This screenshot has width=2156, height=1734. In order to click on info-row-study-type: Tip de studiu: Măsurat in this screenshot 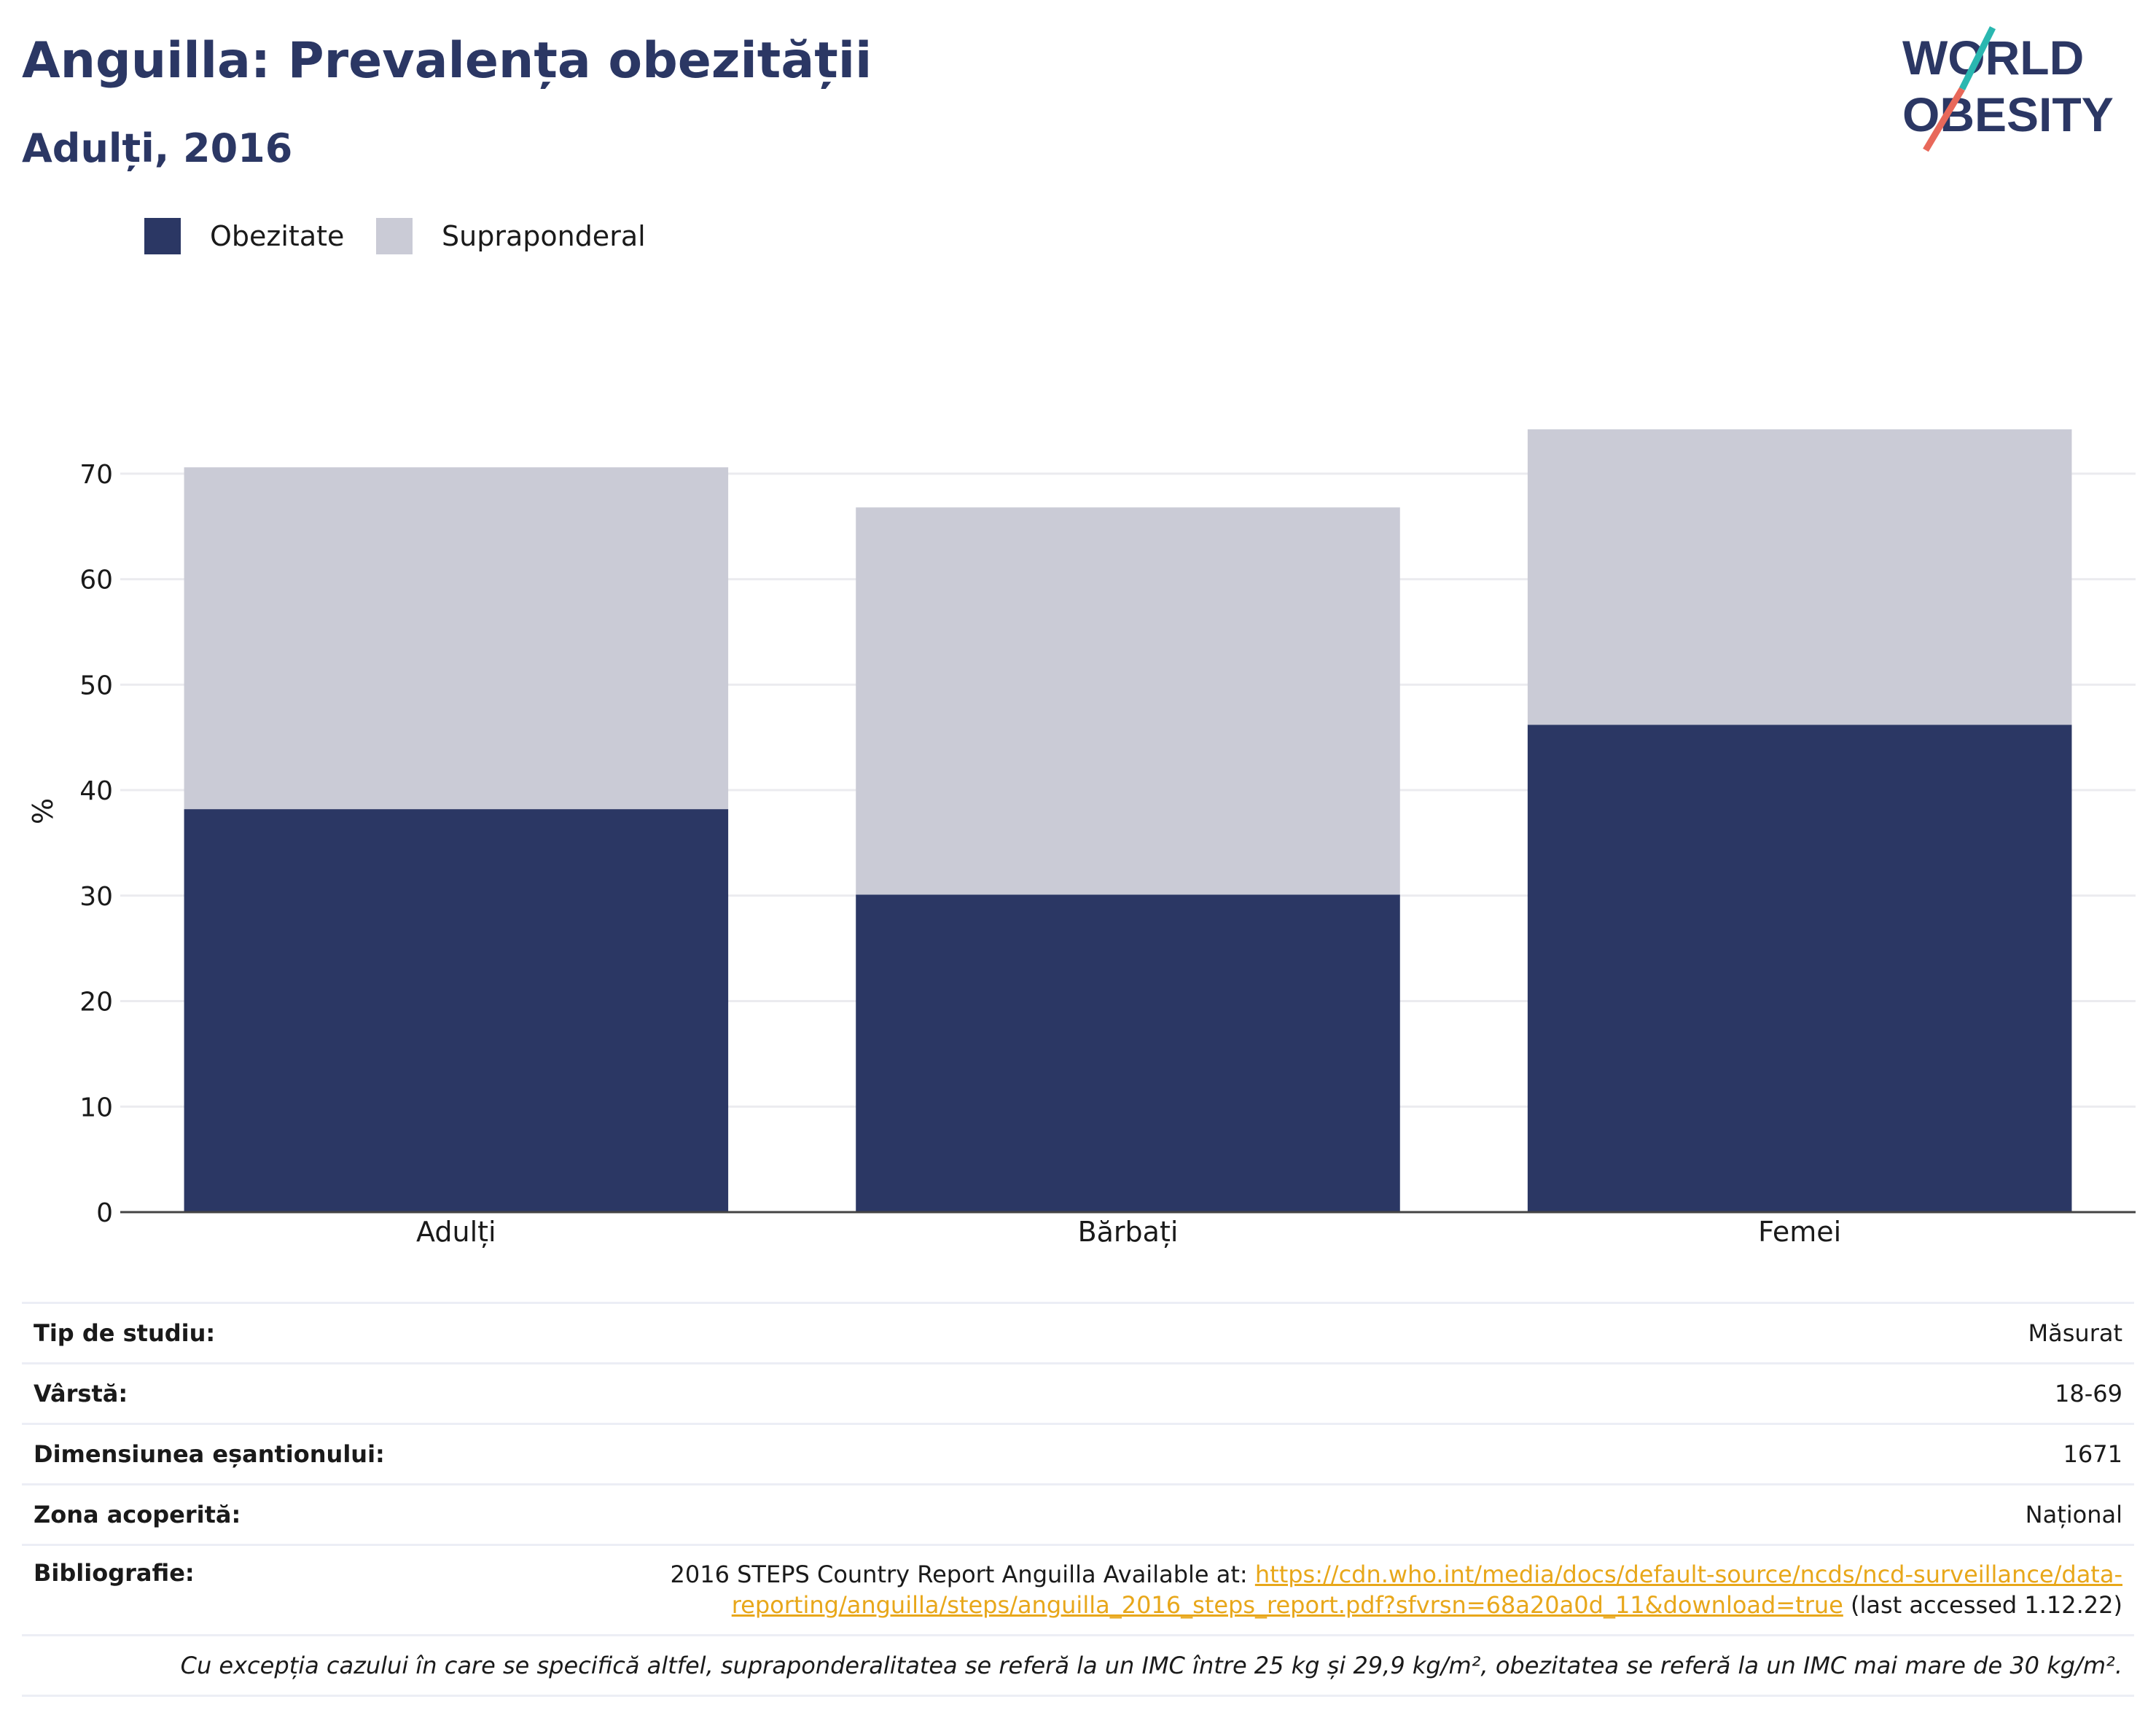, I will do `click(1078, 1332)`.